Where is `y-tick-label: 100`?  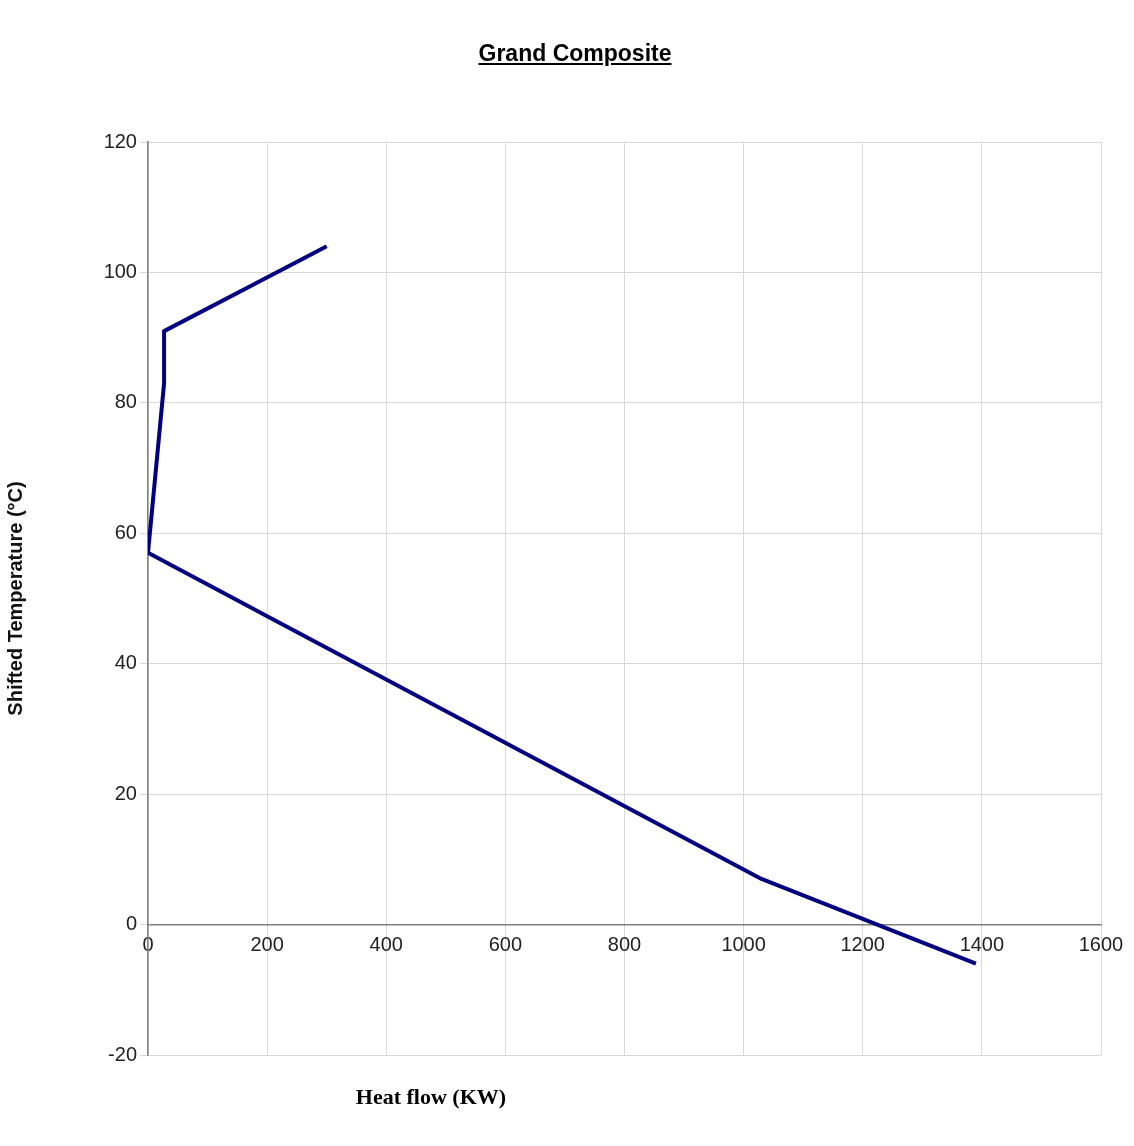
y-tick-label: 100 is located at coordinates (120, 270).